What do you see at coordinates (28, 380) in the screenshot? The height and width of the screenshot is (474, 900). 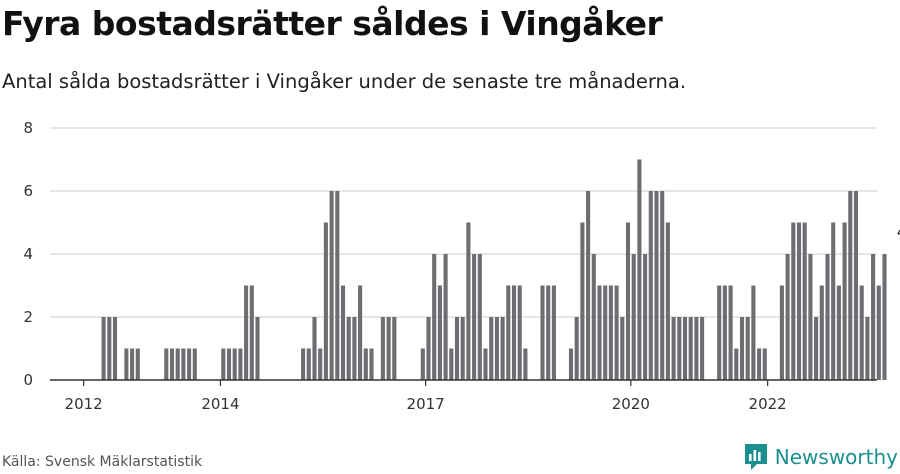 I see `y-tick-label: 0` at bounding box center [28, 380].